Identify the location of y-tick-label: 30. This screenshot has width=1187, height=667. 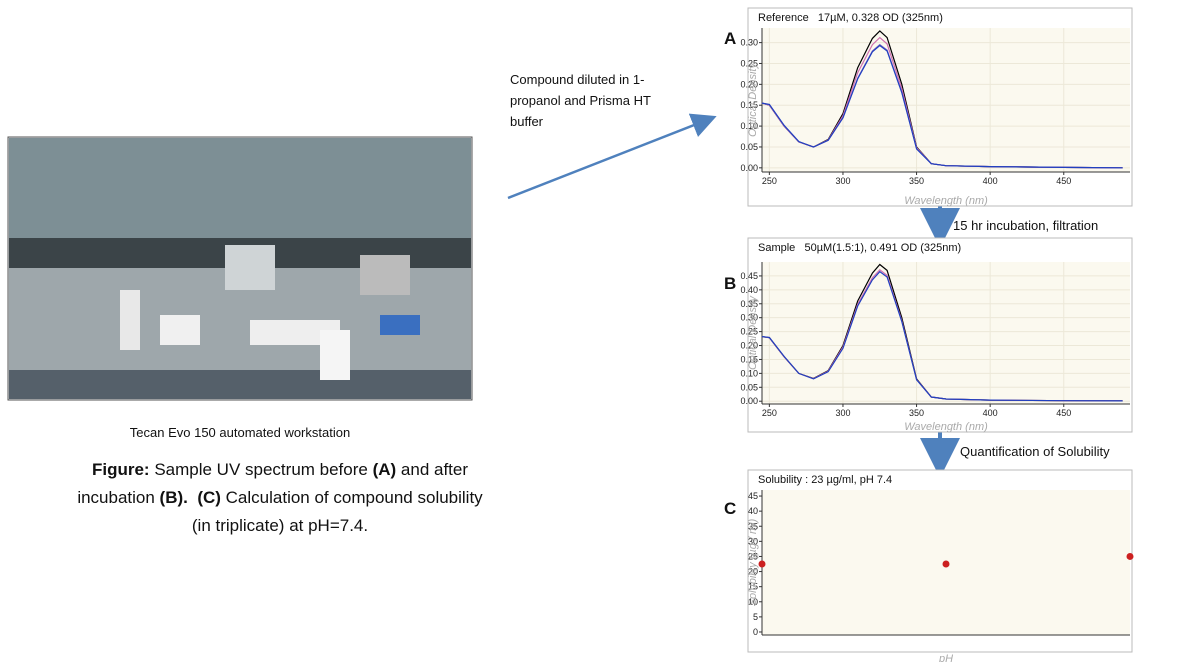
(753, 541).